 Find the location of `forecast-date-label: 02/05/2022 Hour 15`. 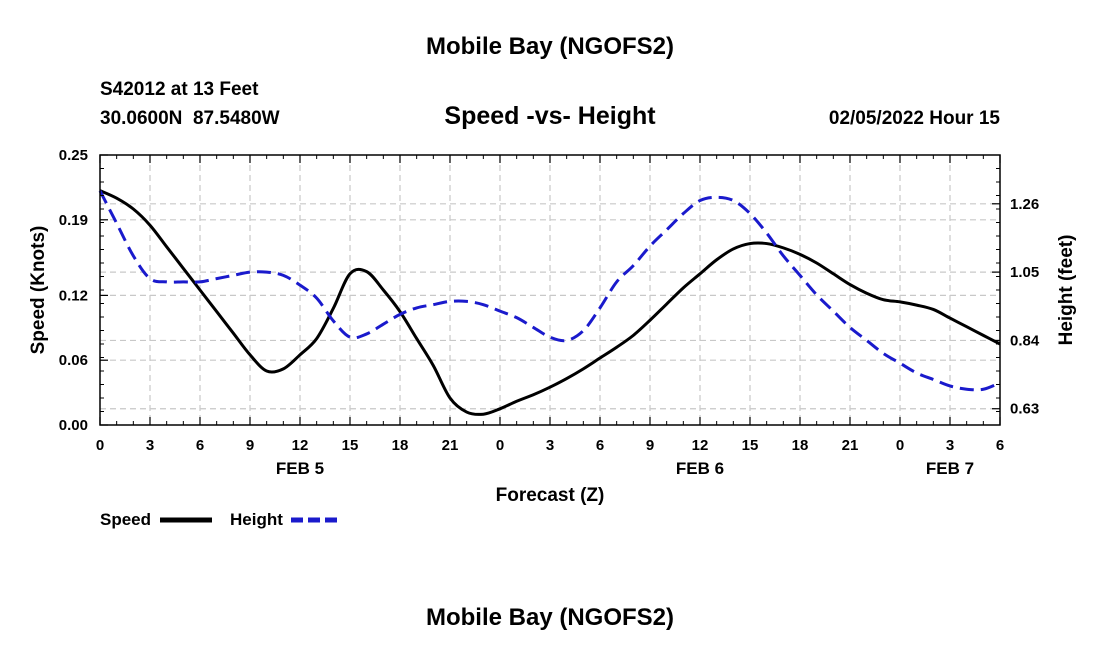

forecast-date-label: 02/05/2022 Hour 15 is located at coordinates (915, 118).